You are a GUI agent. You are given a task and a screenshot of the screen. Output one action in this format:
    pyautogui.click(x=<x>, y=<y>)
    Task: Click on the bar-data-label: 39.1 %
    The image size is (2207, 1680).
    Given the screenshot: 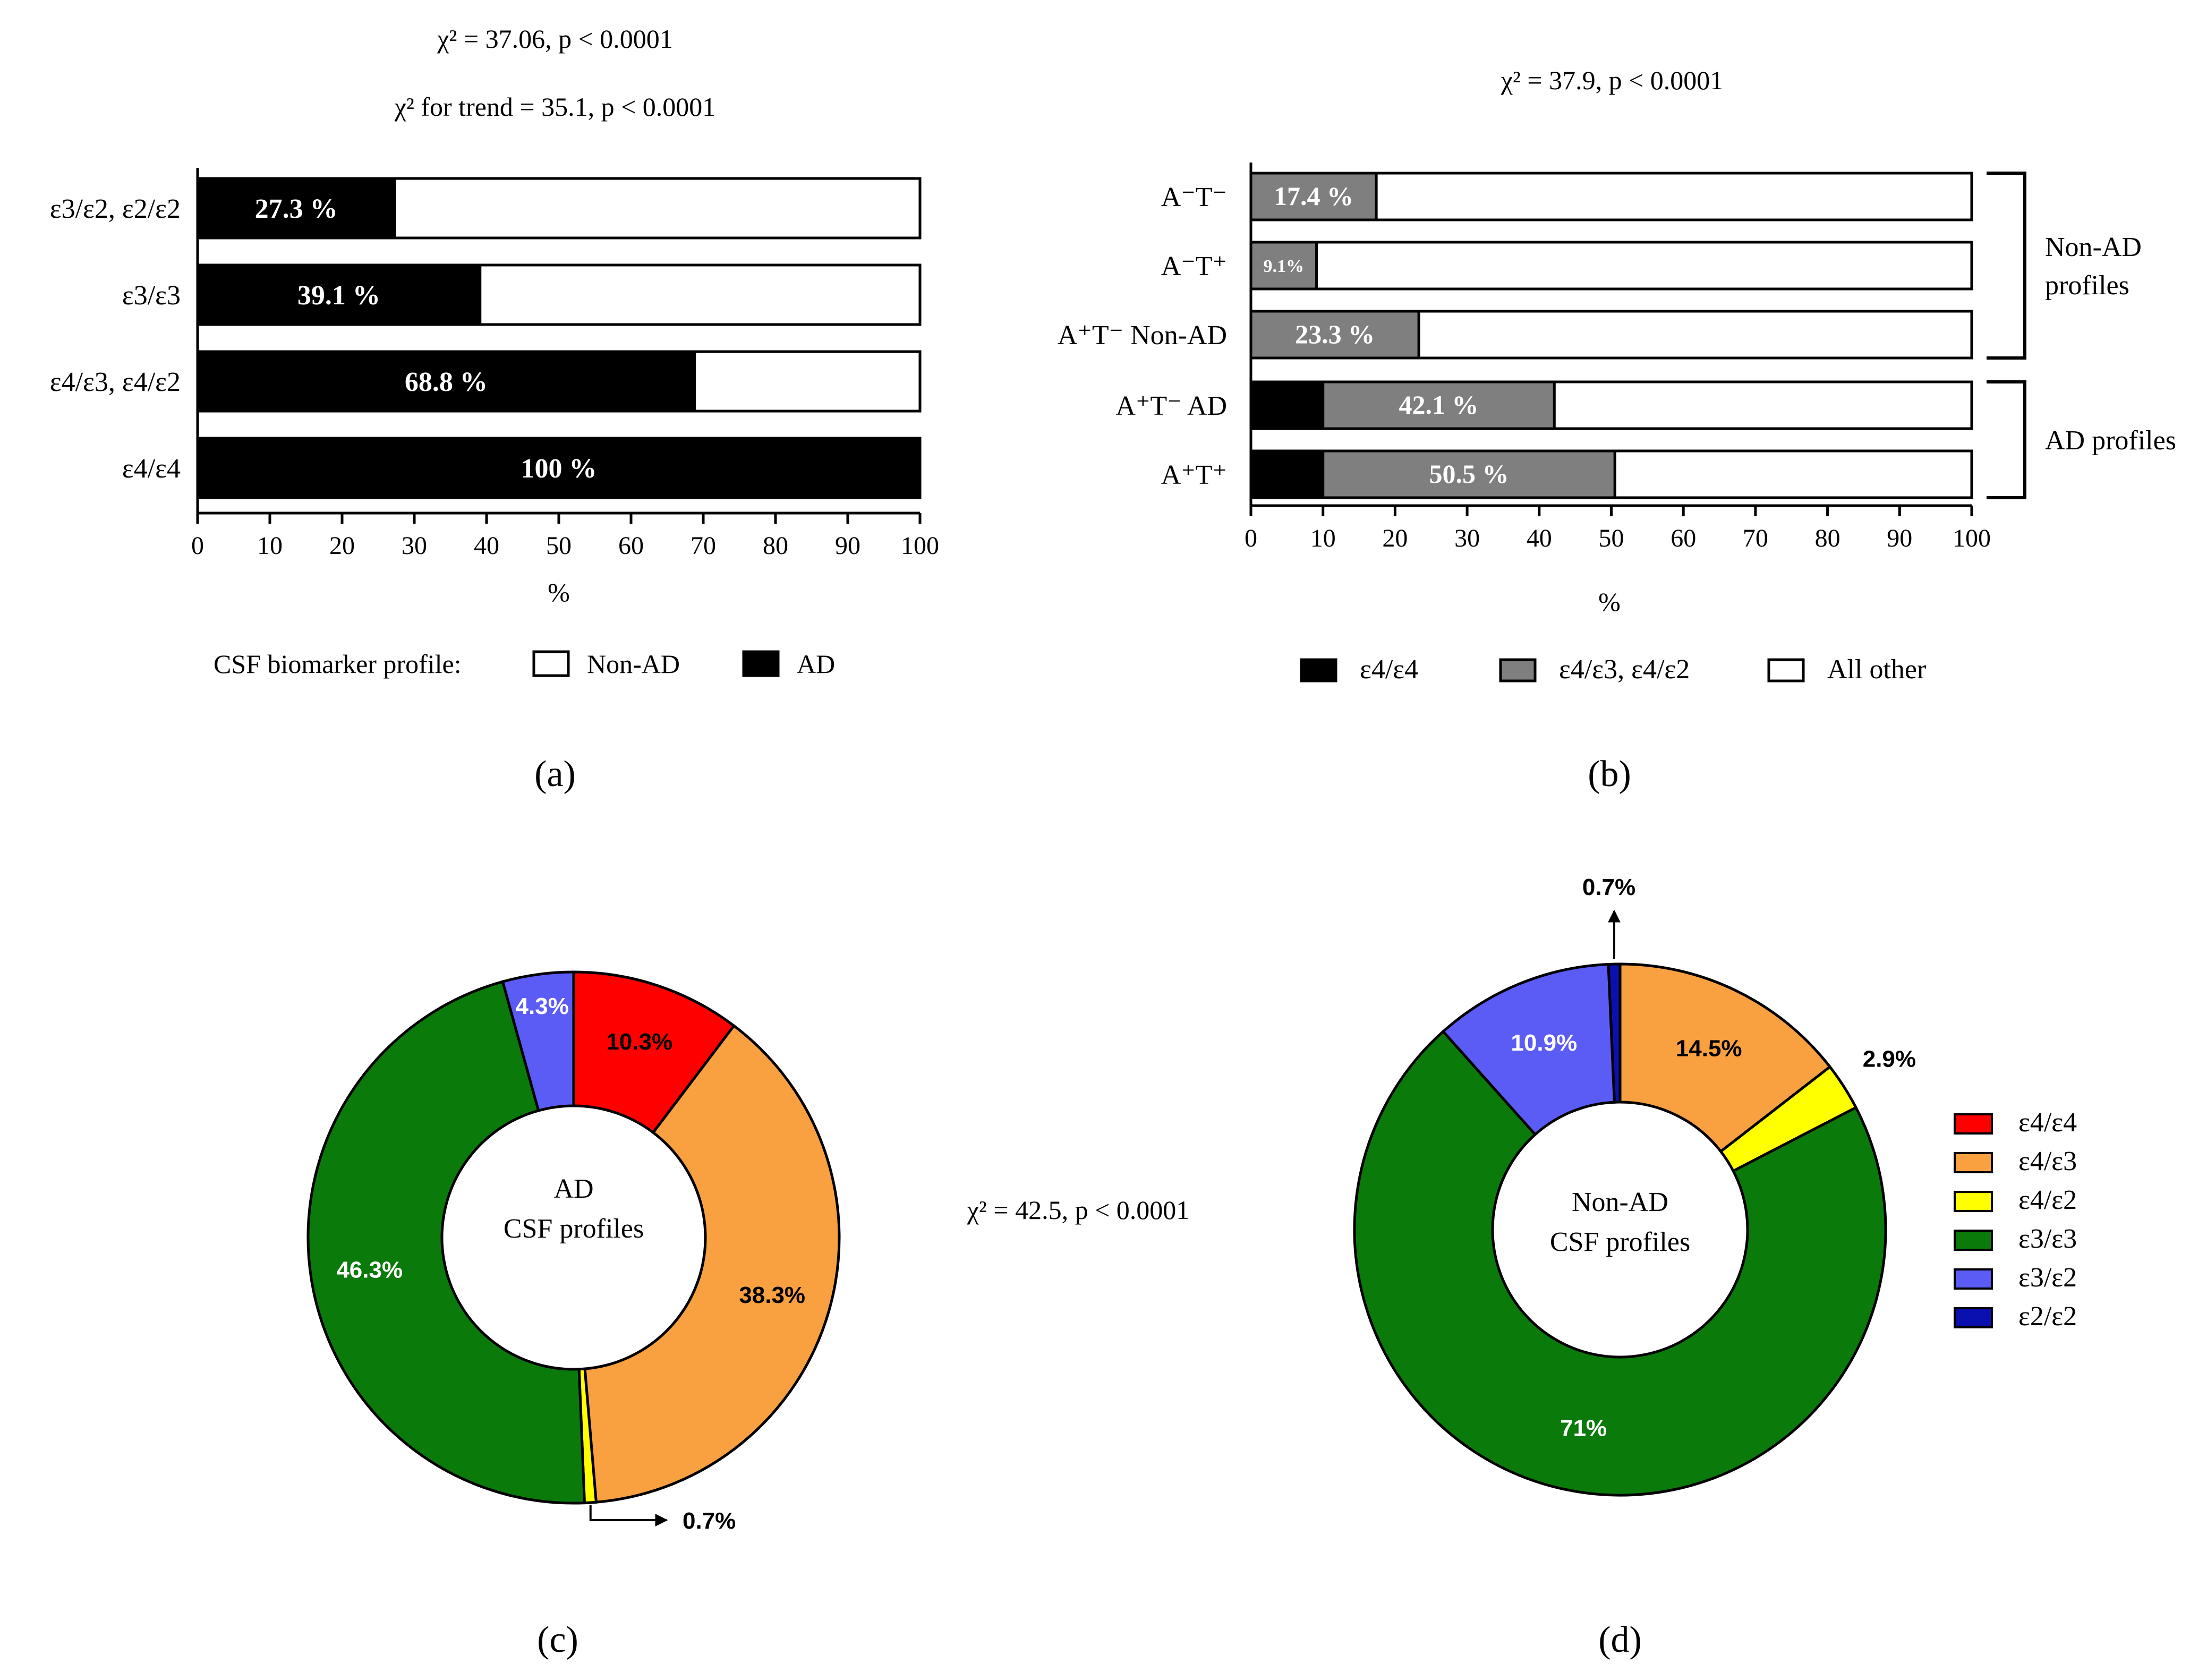 What is the action you would take?
    pyautogui.click(x=338, y=296)
    